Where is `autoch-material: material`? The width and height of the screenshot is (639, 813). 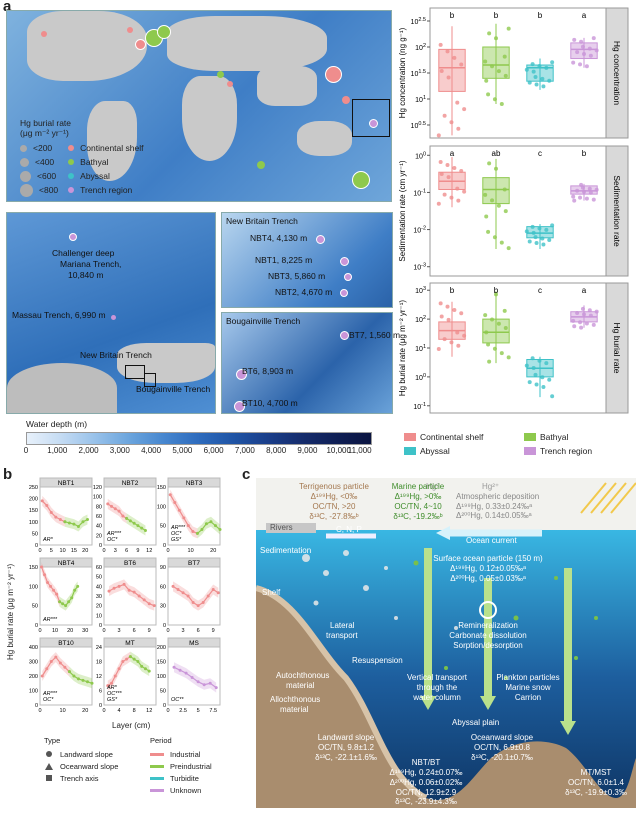
autoch-material: material is located at coordinates (300, 685).